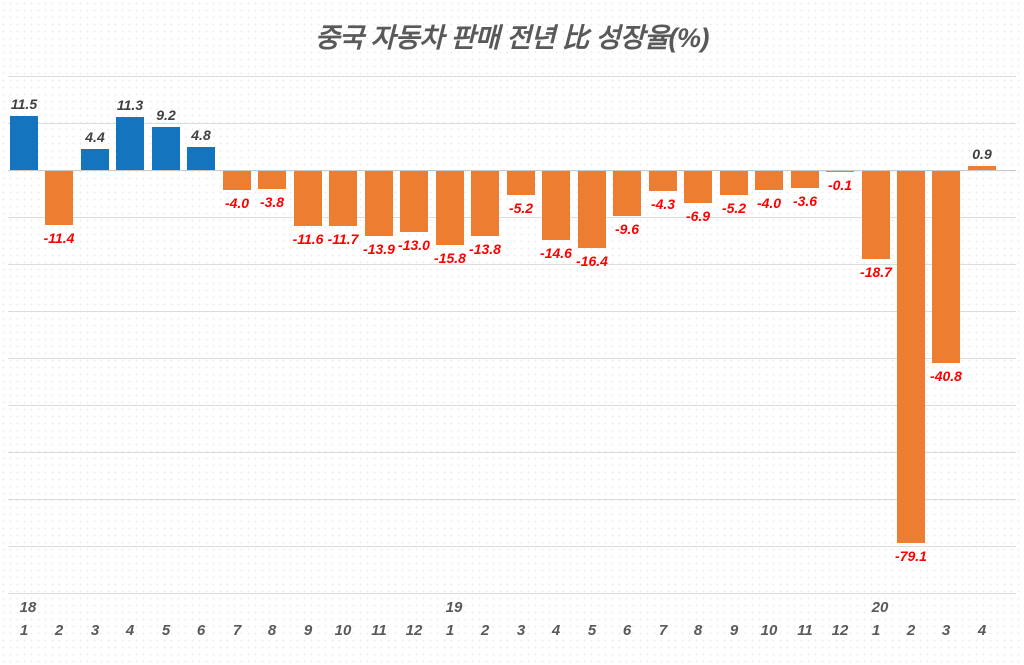 The height and width of the screenshot is (665, 1024). I want to click on bar-value-label: -3.8, so click(272, 202).